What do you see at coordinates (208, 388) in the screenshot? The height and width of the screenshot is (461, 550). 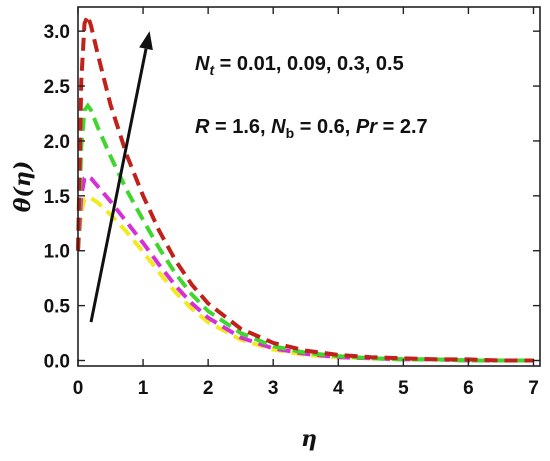 I see `x-tick-label: 2` at bounding box center [208, 388].